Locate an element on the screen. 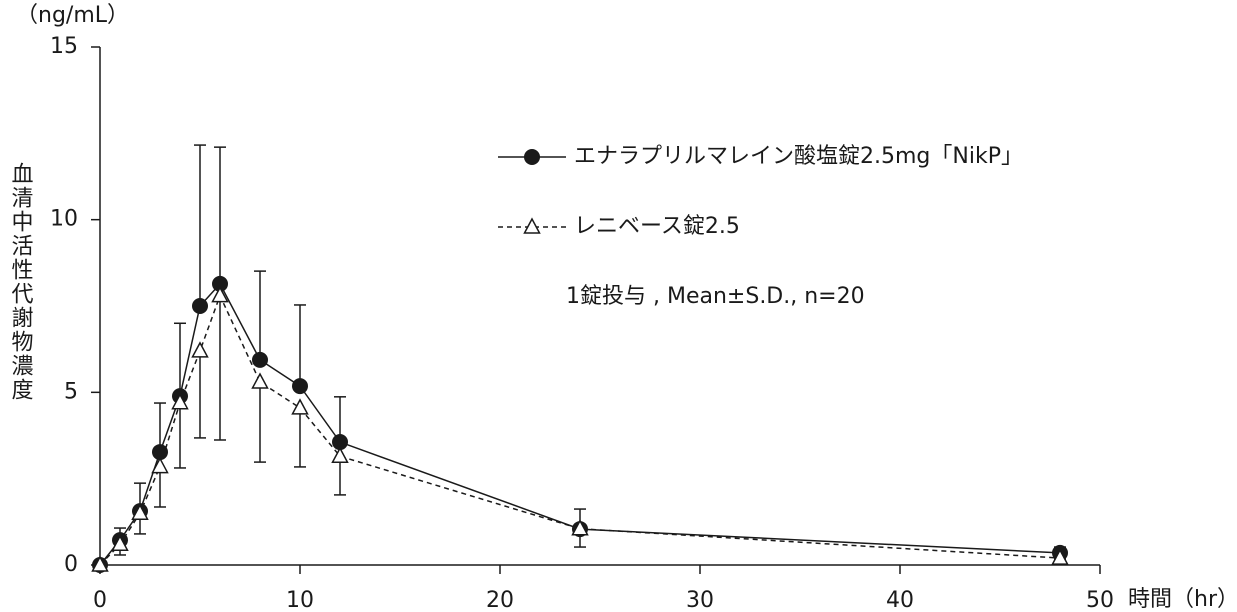 The width and height of the screenshot is (1237, 612). legend-label: エナラプリルマレイン酸塩錠2.5mg「NikP」 is located at coordinates (798, 156).